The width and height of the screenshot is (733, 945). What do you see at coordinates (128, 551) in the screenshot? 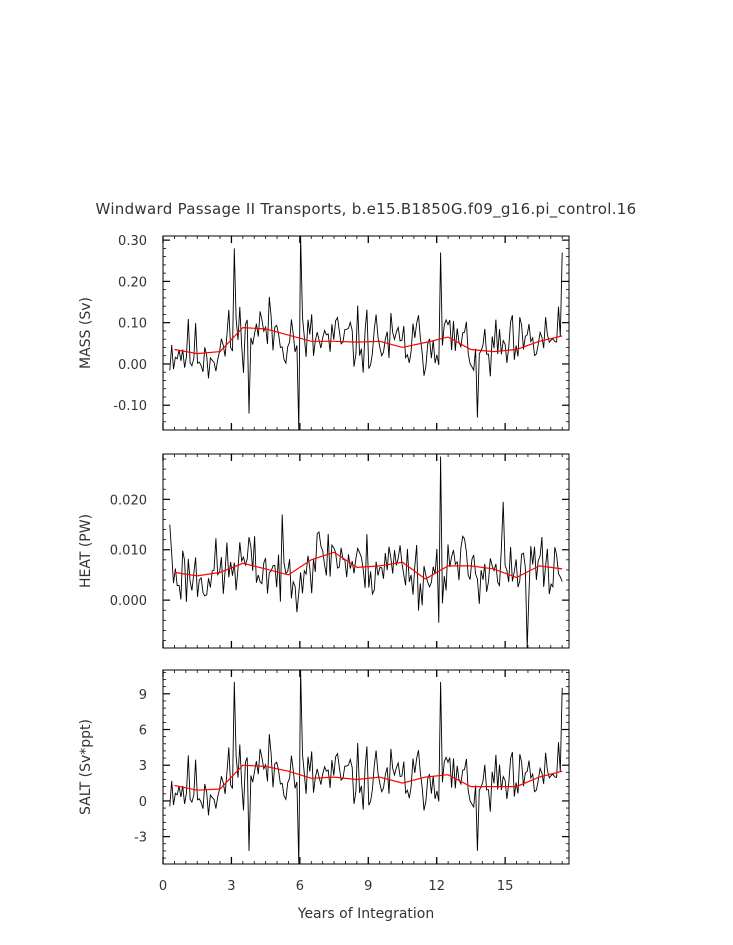
I see `heat-y-tick-label: 0.010` at bounding box center [128, 551].